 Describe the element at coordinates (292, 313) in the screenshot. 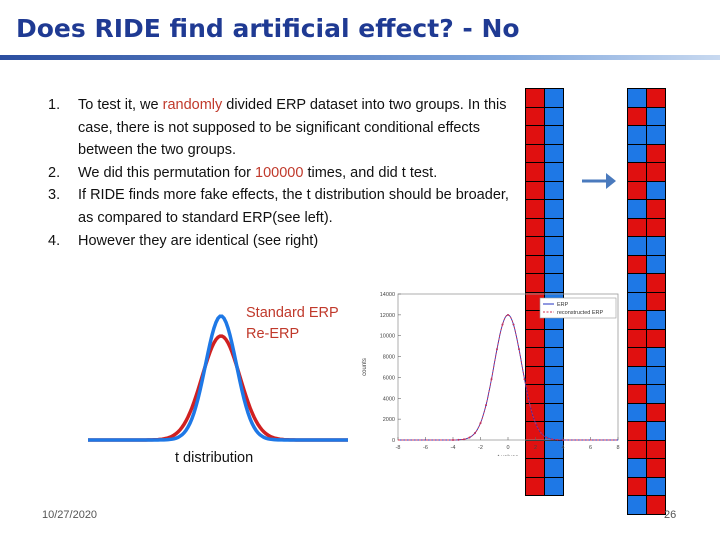

I see `legend-standard-erp: Standard ERP` at that location.